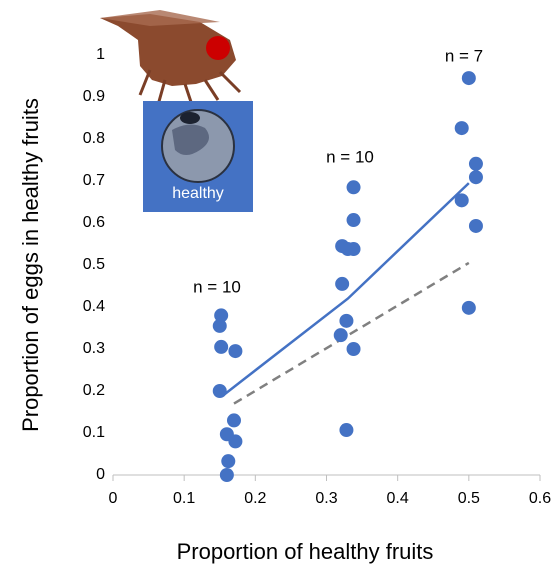  Describe the element at coordinates (94, 222) in the screenshot. I see `y-tick-label: 0.6` at that location.